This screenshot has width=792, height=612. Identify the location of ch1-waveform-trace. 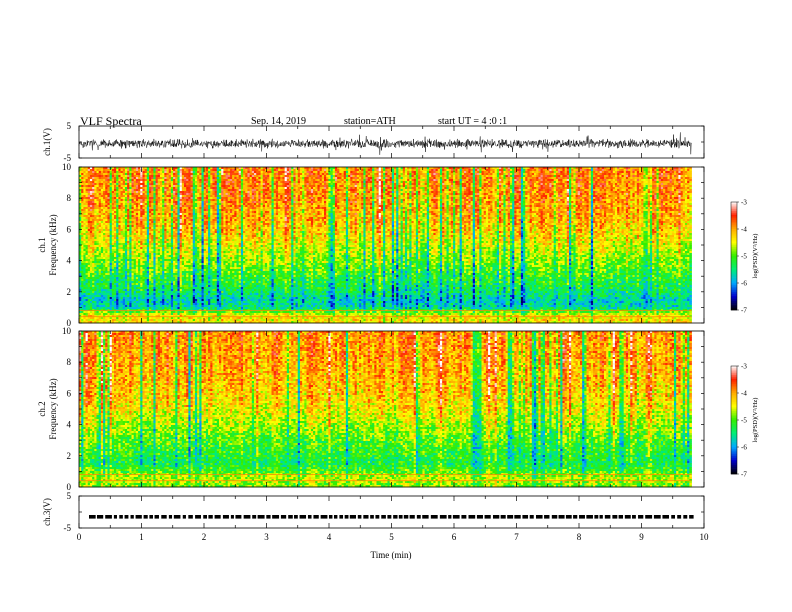
(385, 143).